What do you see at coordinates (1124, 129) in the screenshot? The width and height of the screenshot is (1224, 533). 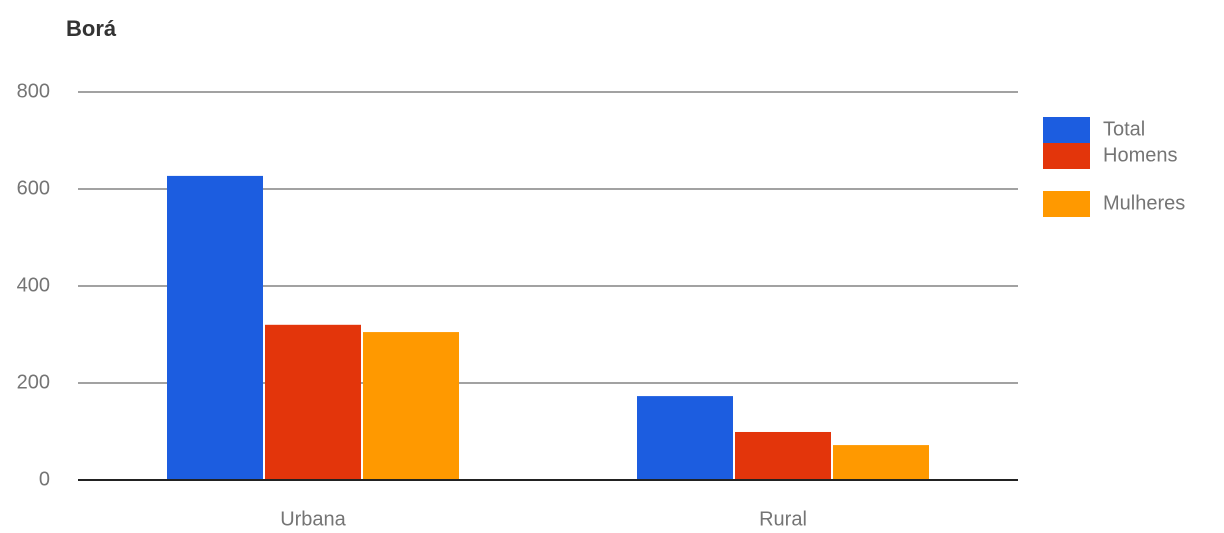 I see `legend-label: Total` at bounding box center [1124, 129].